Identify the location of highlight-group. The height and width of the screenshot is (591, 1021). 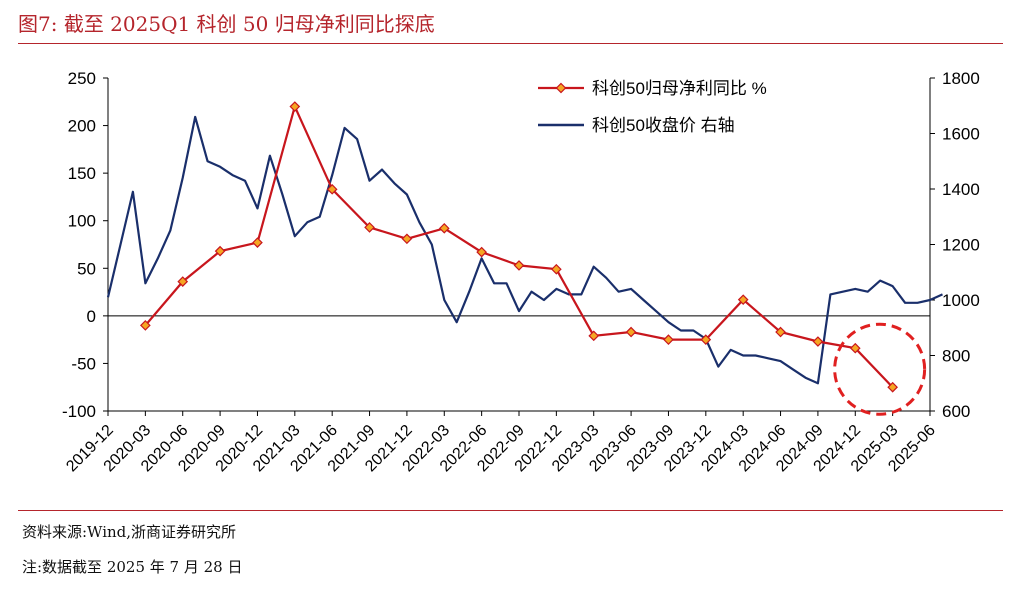
(880, 369).